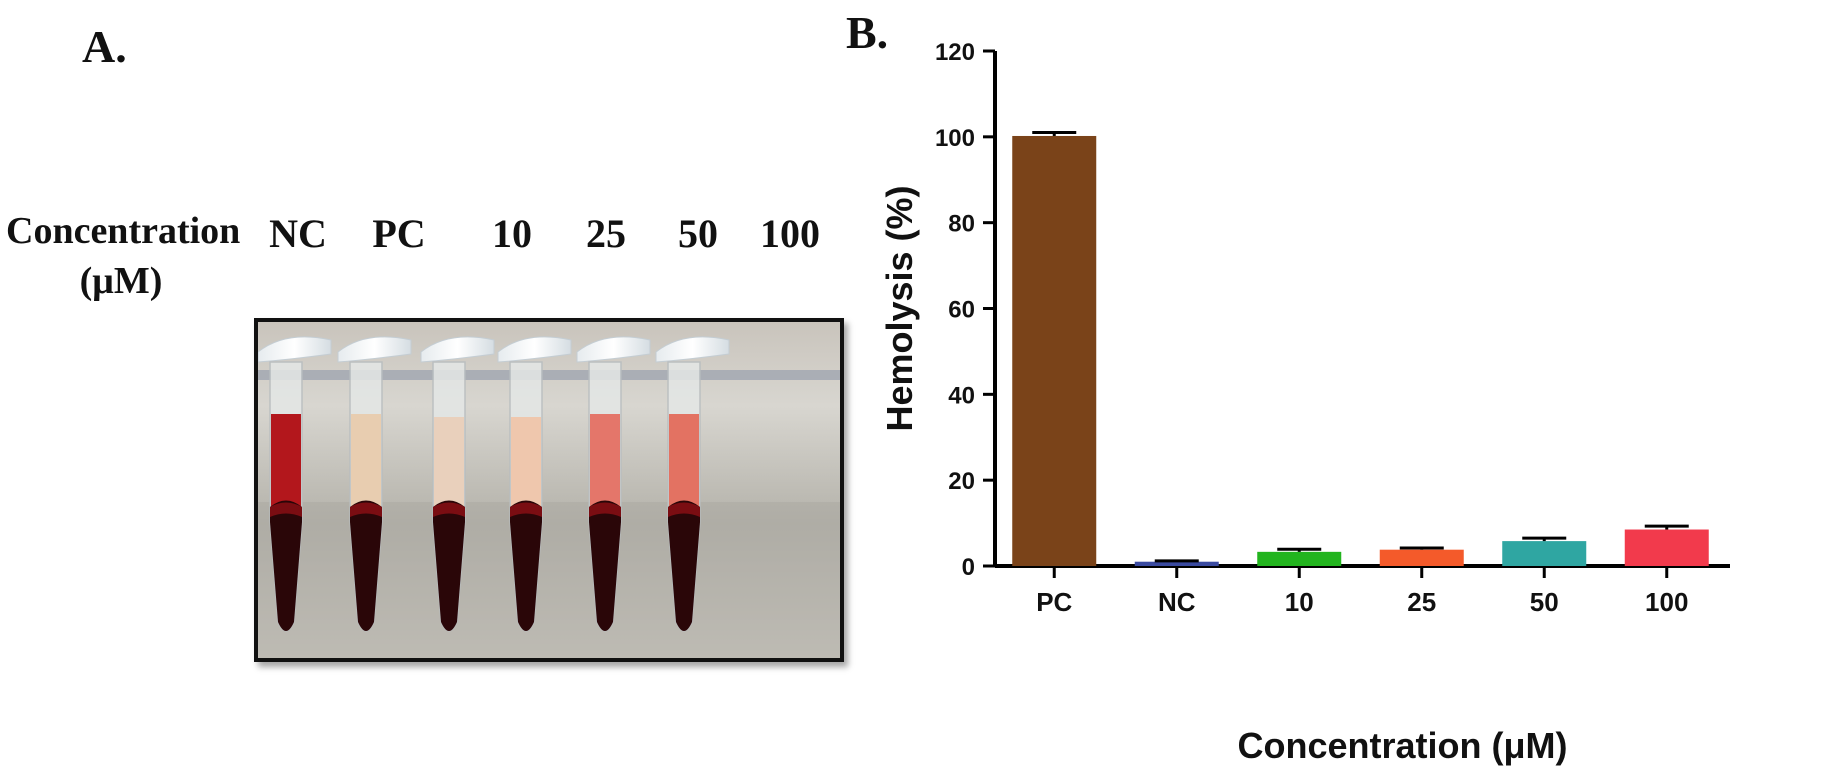  Describe the element at coordinates (961, 481) in the screenshot. I see `y-tick-label: 20` at that location.